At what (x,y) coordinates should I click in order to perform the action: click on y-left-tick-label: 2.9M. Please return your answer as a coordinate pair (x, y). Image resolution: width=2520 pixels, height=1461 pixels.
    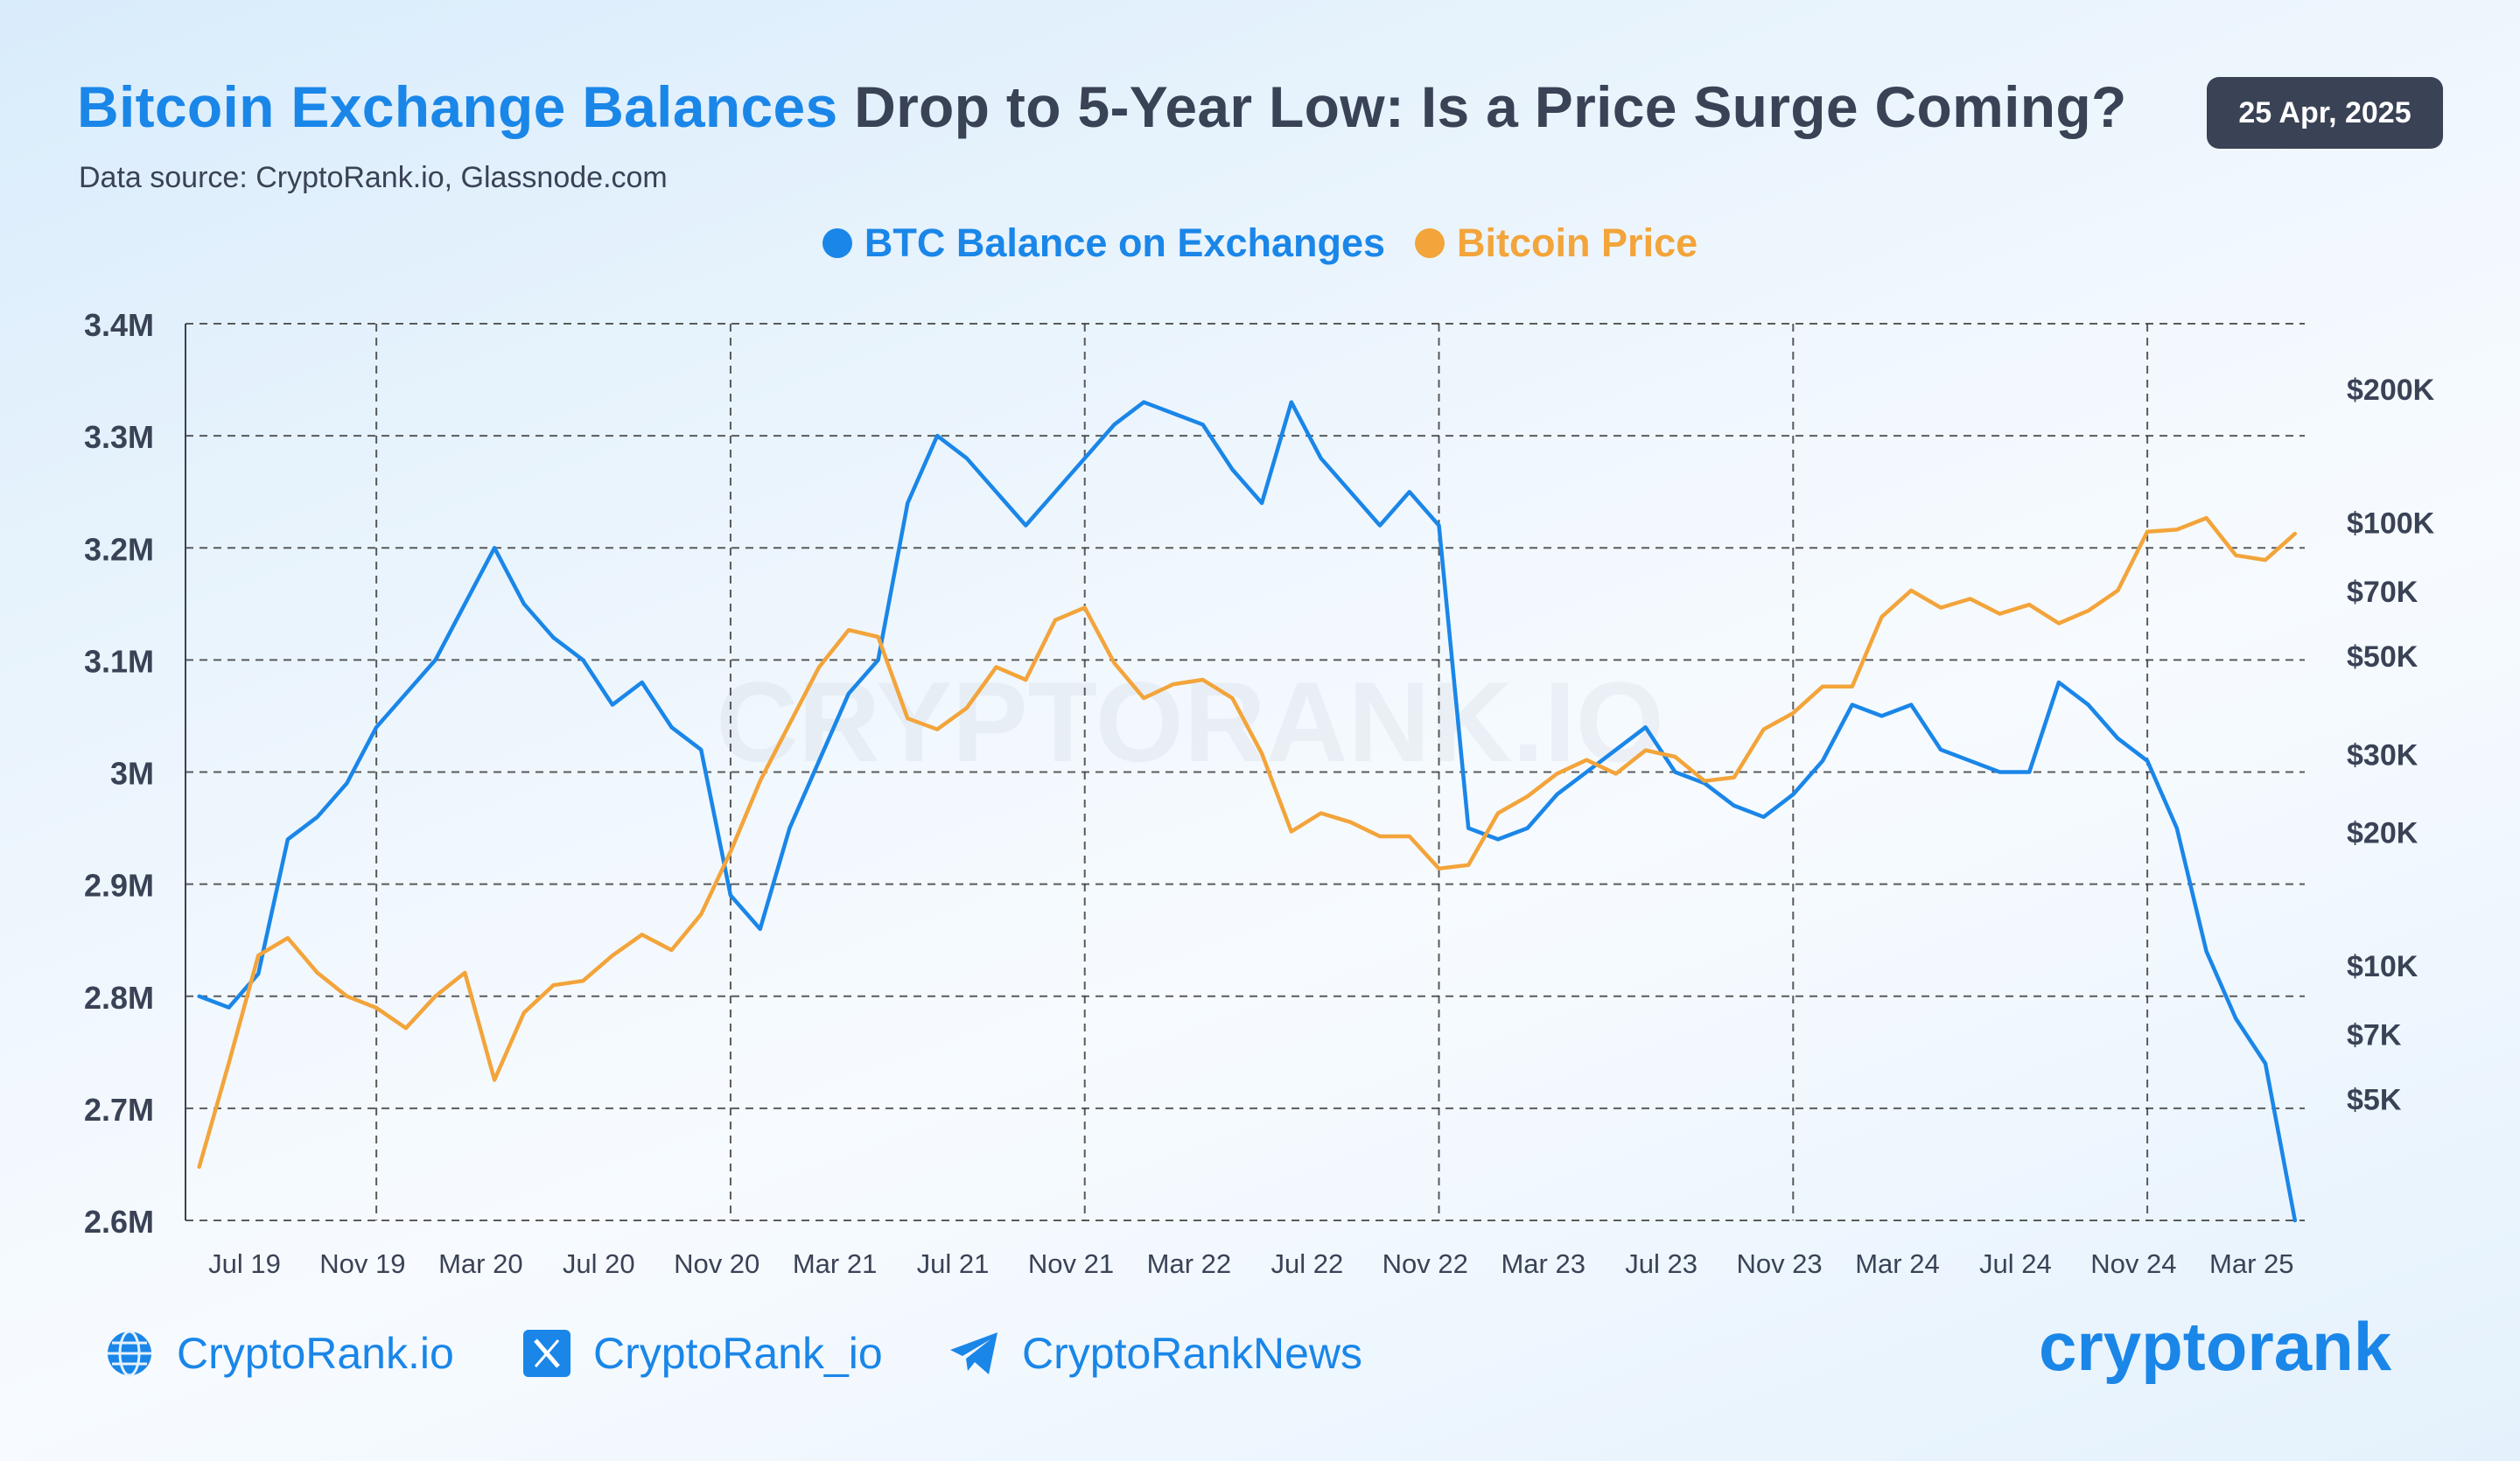
    Looking at the image, I should click on (119, 886).